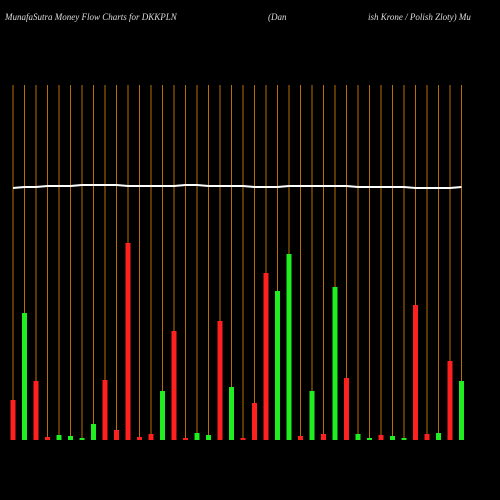  Describe the element at coordinates (91, 17) in the screenshot. I see `chart-title: MunafaSutra Money Flow Charts for DKKPLN` at that location.